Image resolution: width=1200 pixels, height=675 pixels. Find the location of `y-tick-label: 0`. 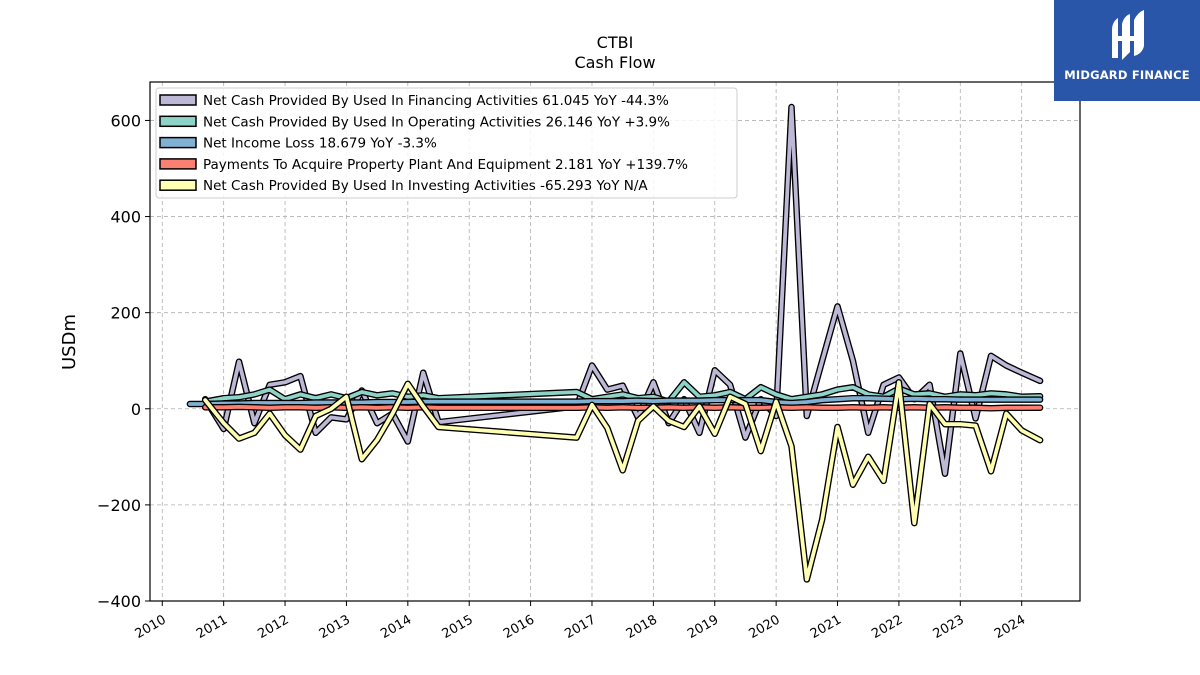

y-tick-label: 0 is located at coordinates (136, 409).